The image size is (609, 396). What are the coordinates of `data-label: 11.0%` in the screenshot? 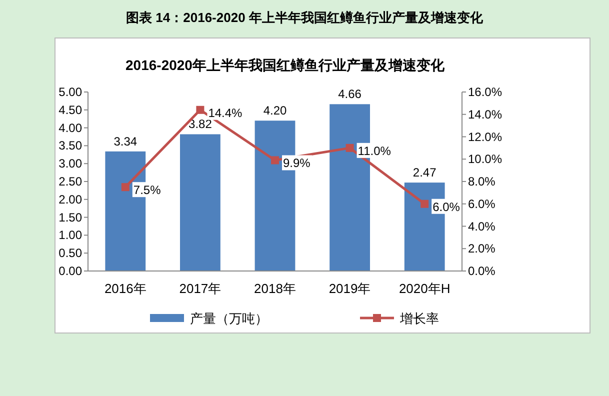 It's located at (375, 151).